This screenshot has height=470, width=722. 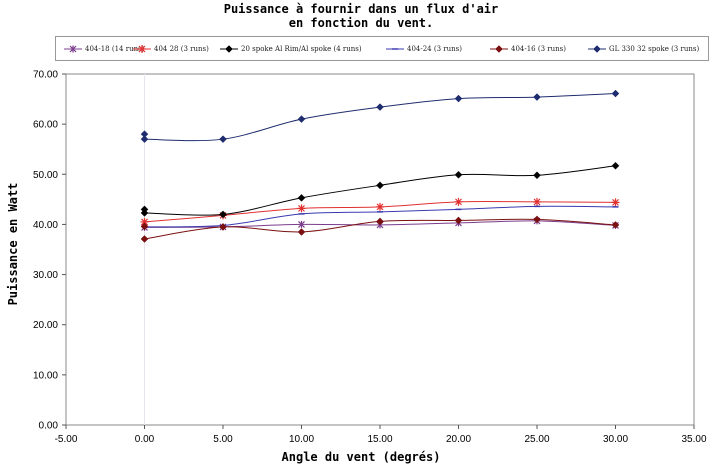 What do you see at coordinates (45, 275) in the screenshot?
I see `y-tick-label: 30.00` at bounding box center [45, 275].